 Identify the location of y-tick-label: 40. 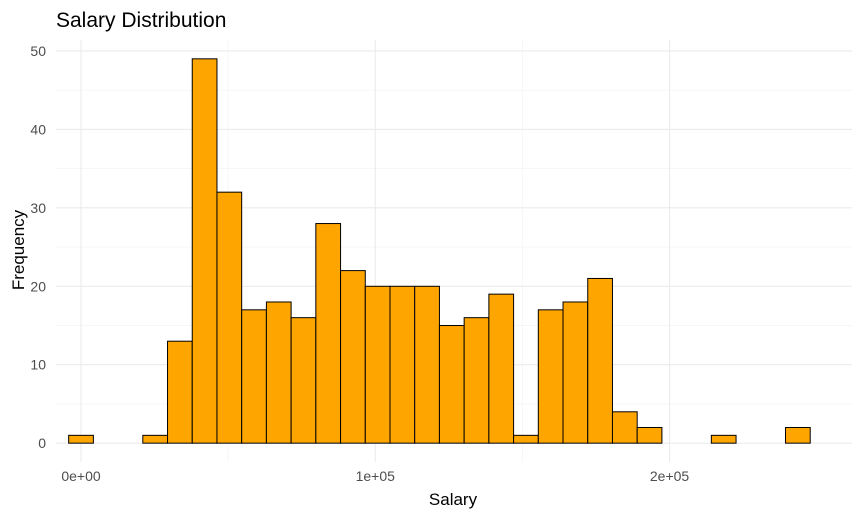
(38, 129).